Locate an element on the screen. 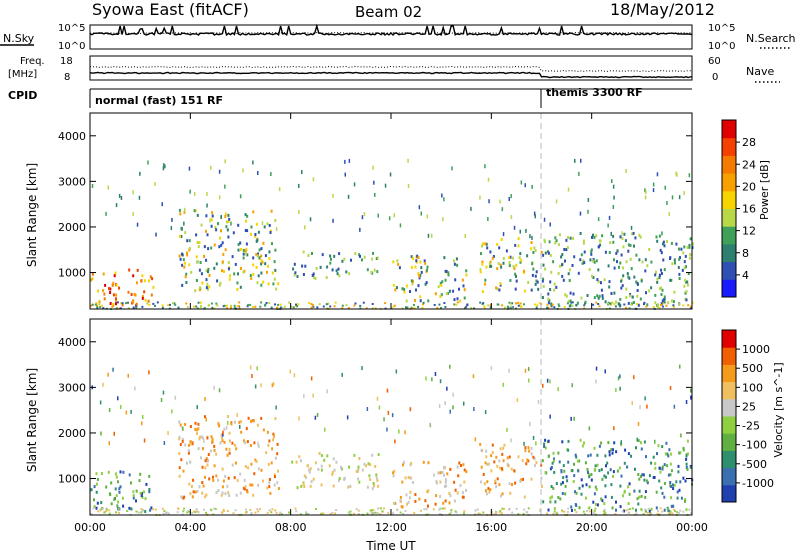  time-axis-label: Time UT is located at coordinates (390, 546).